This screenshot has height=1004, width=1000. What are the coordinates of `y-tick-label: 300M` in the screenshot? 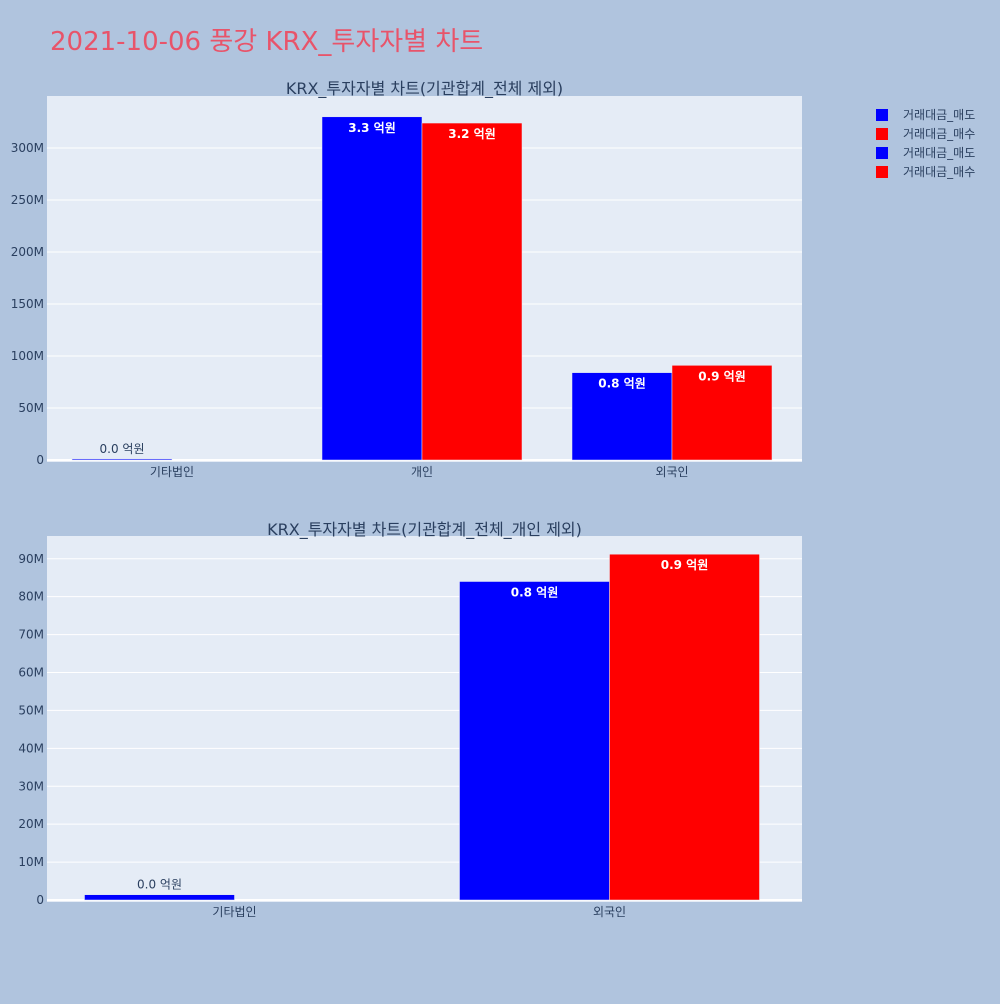 It's located at (27, 148).